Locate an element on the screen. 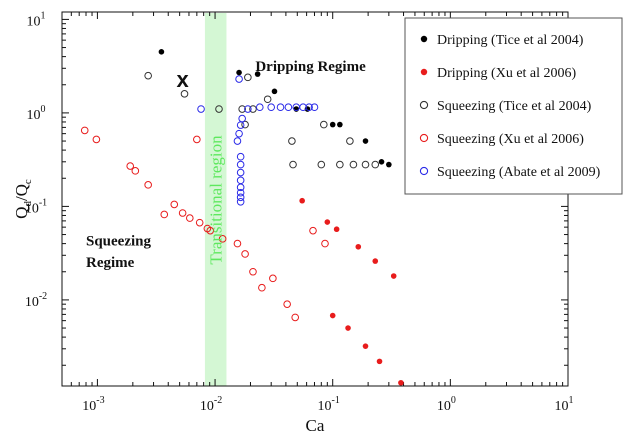 The image size is (624, 436). y-tick-label: 10⁻² is located at coordinates (36, 300).